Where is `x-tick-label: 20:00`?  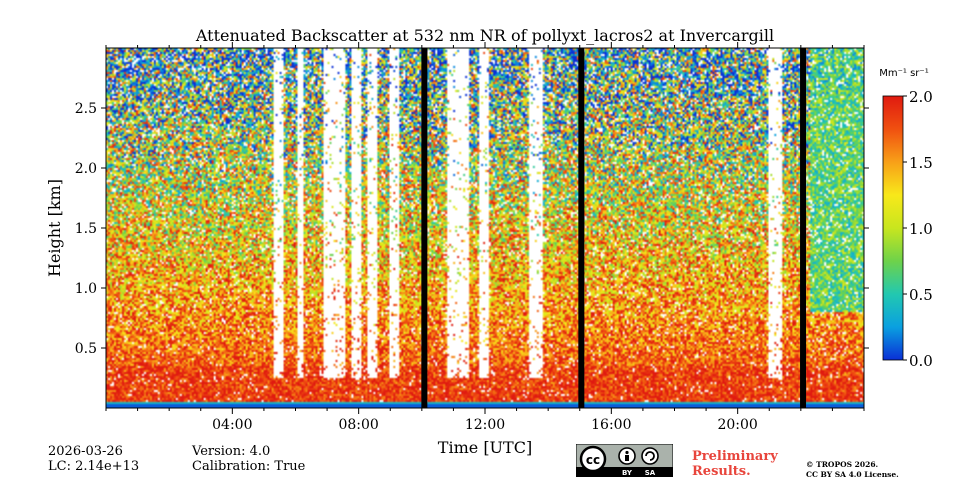
x-tick-label: 20:00 is located at coordinates (737, 425).